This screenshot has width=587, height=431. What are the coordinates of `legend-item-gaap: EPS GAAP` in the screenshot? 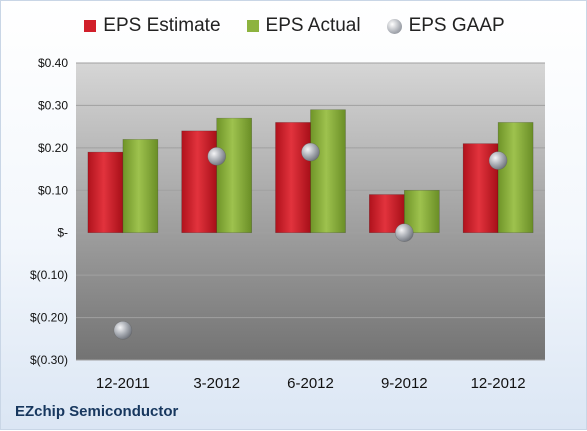 It's located at (445, 26).